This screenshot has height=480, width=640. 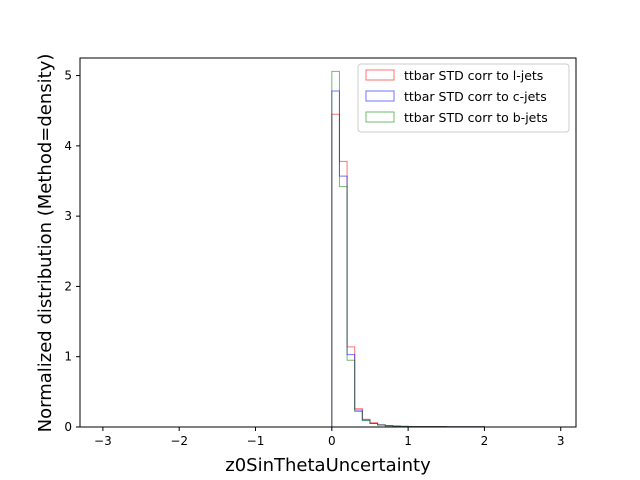 I want to click on x-axis: −3 −2 −1 0 1 2 3, so click(x=329, y=437).